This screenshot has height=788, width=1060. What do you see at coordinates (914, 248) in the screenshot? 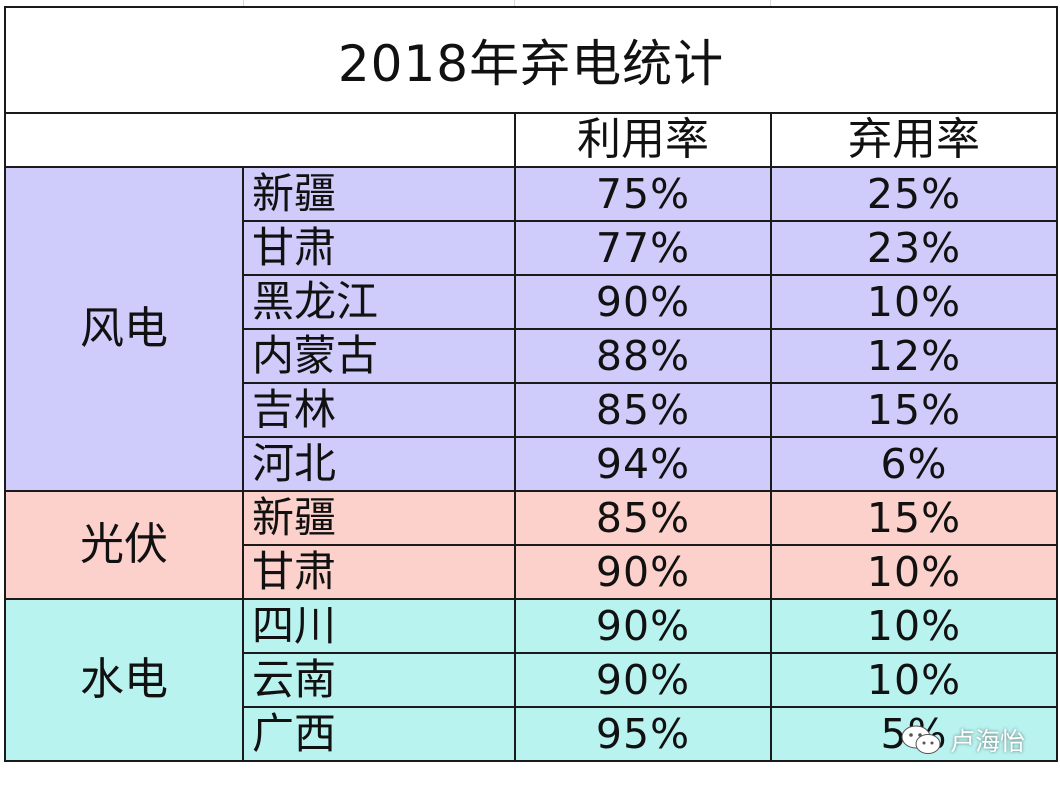
I see `curtailment-cell: 23%` at bounding box center [914, 248].